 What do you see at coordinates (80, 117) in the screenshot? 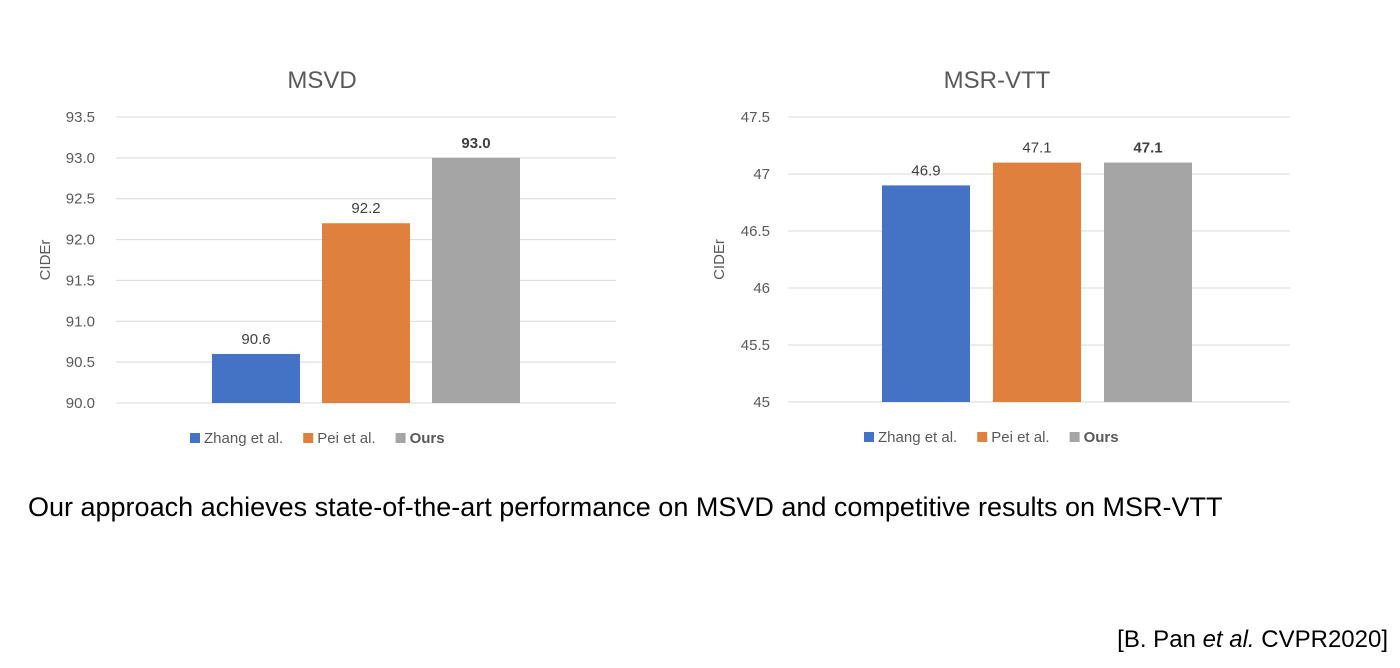
I see `y-tick-label: 93.5` at bounding box center [80, 117].